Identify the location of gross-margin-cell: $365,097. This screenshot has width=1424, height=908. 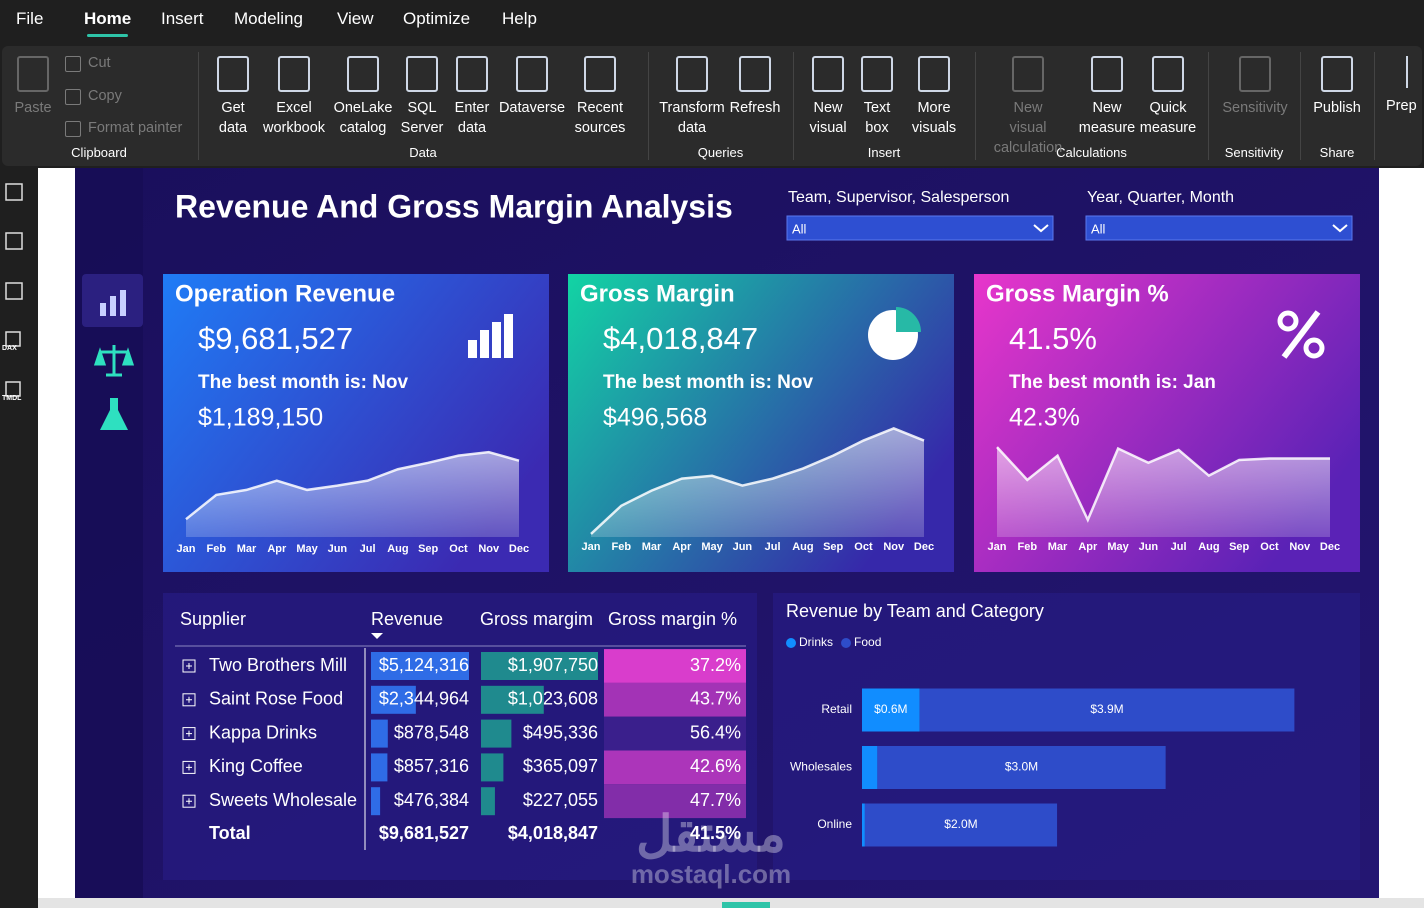
(560, 766).